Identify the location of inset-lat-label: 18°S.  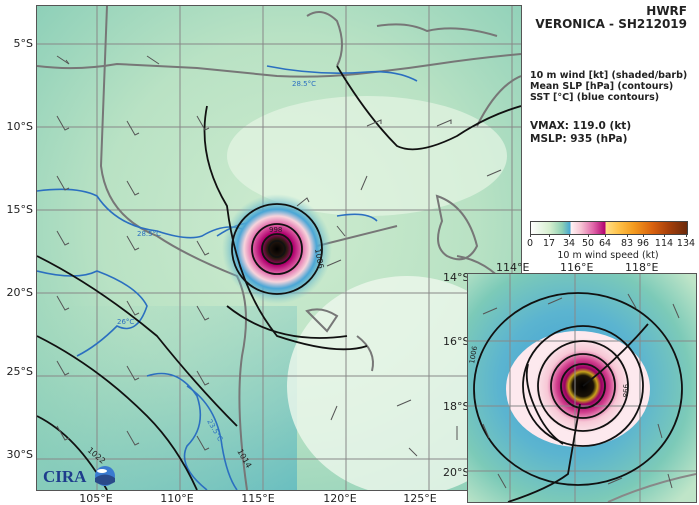
(456, 406).